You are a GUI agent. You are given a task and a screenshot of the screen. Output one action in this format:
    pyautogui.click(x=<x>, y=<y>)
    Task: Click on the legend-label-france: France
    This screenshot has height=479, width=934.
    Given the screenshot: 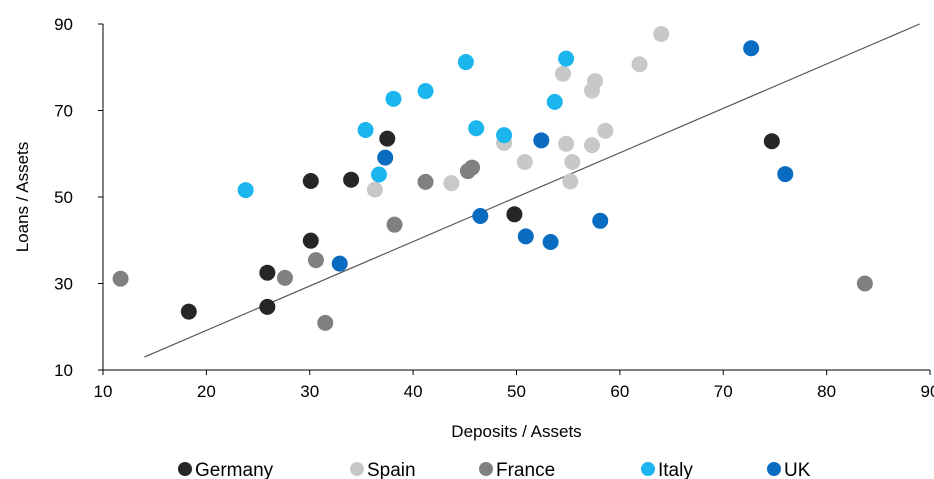 What is the action you would take?
    pyautogui.click(x=525, y=469)
    